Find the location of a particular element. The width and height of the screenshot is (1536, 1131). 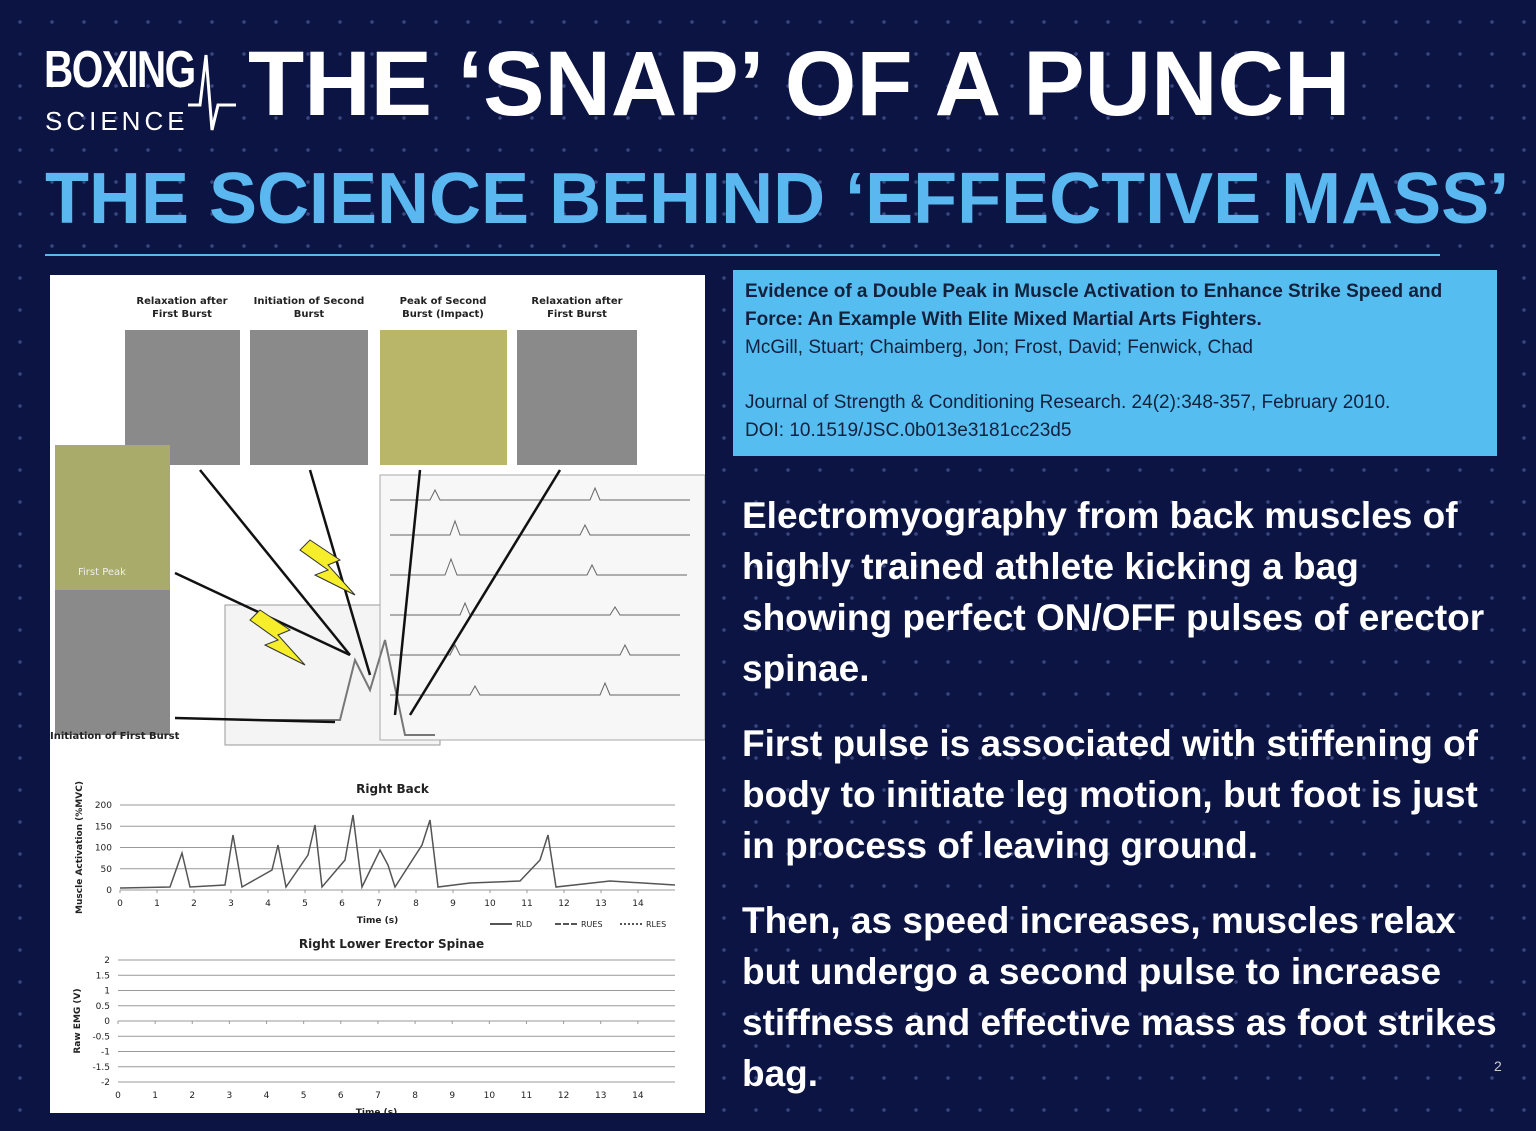

y-tick-label: 0.5 is located at coordinates (103, 1007).